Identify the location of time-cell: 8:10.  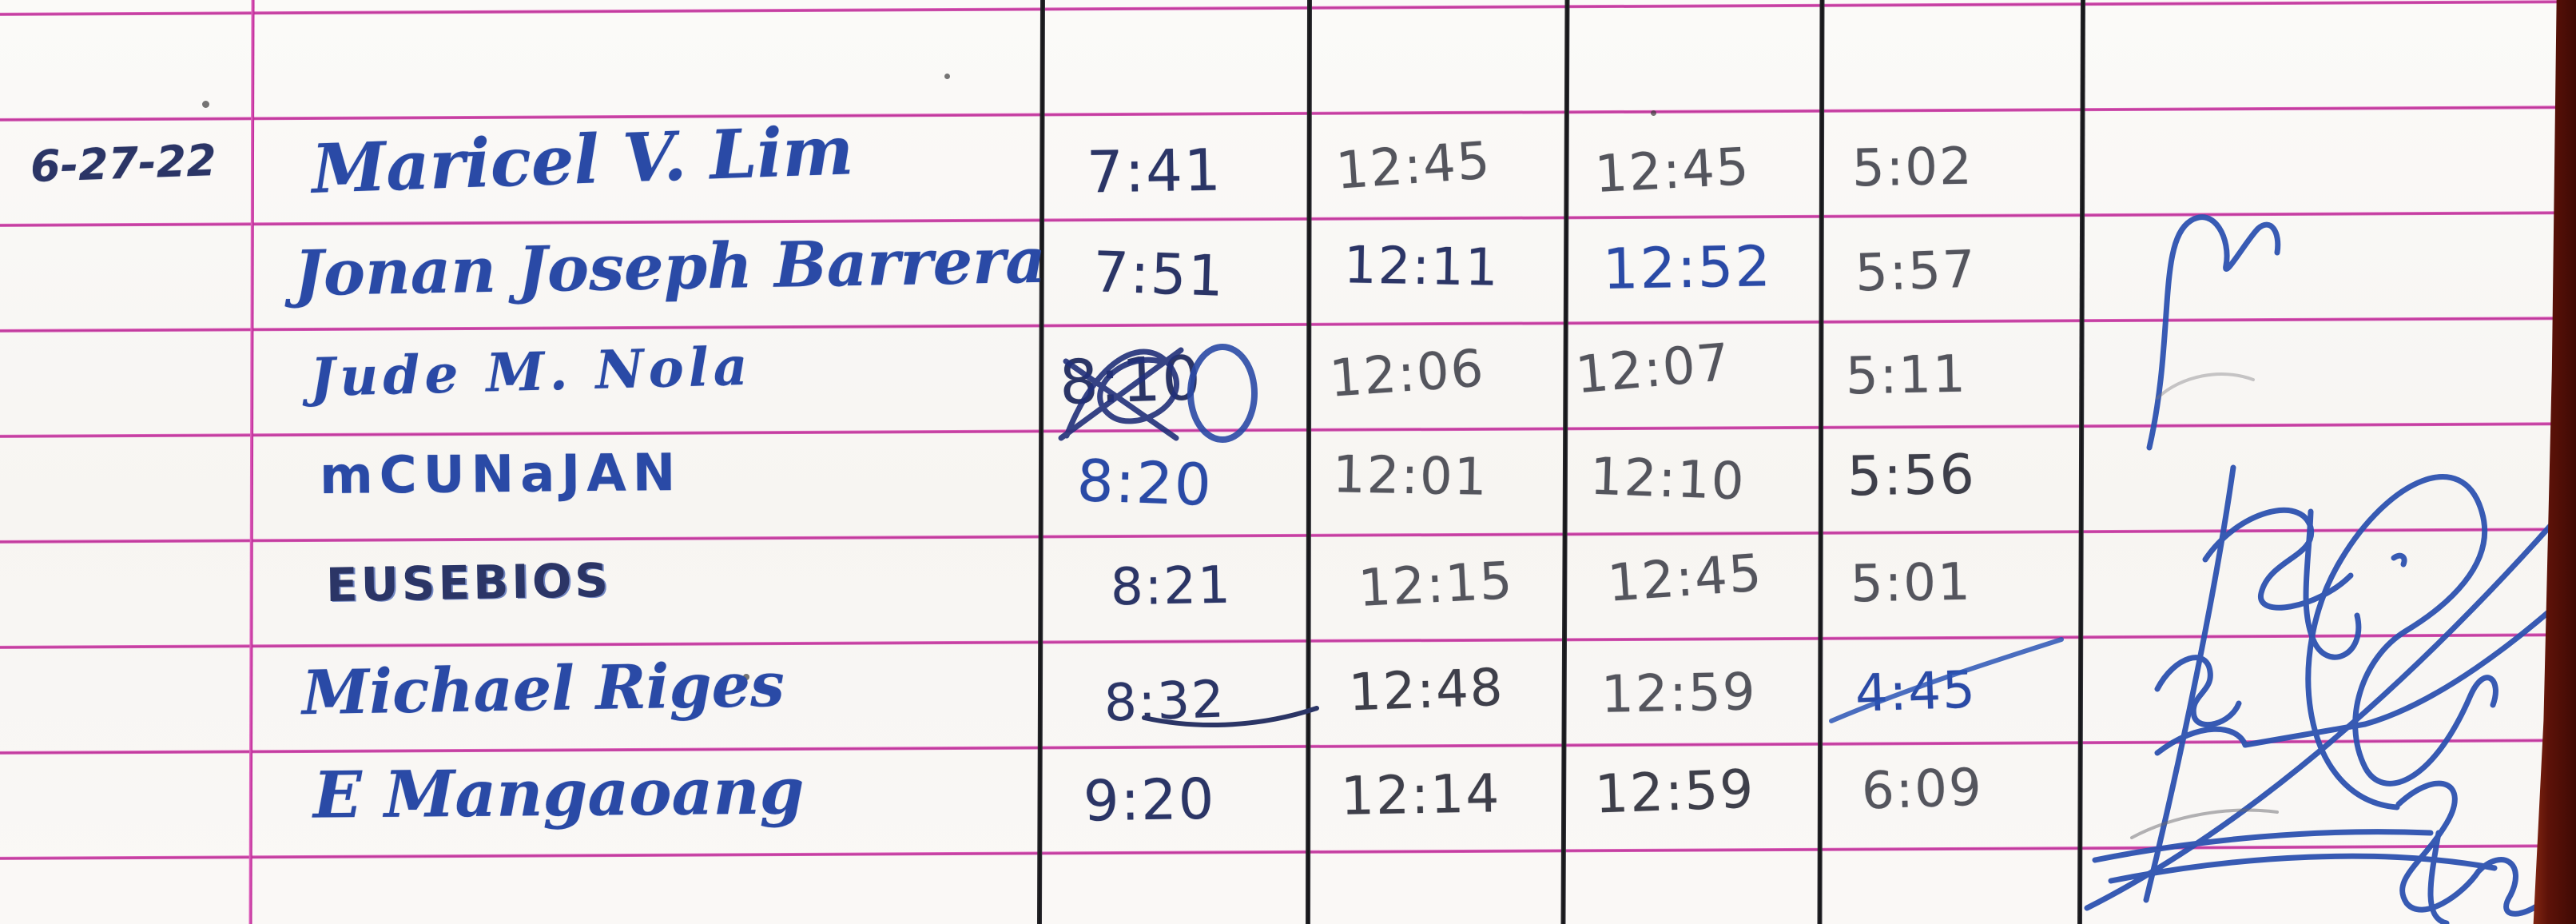
(1131, 380).